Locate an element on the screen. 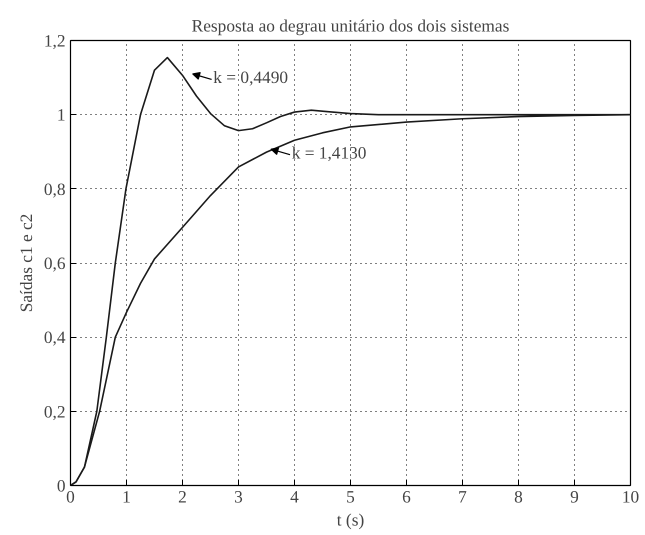 The width and height of the screenshot is (645, 535). y-tick-label: 0,4 is located at coordinates (55, 338).